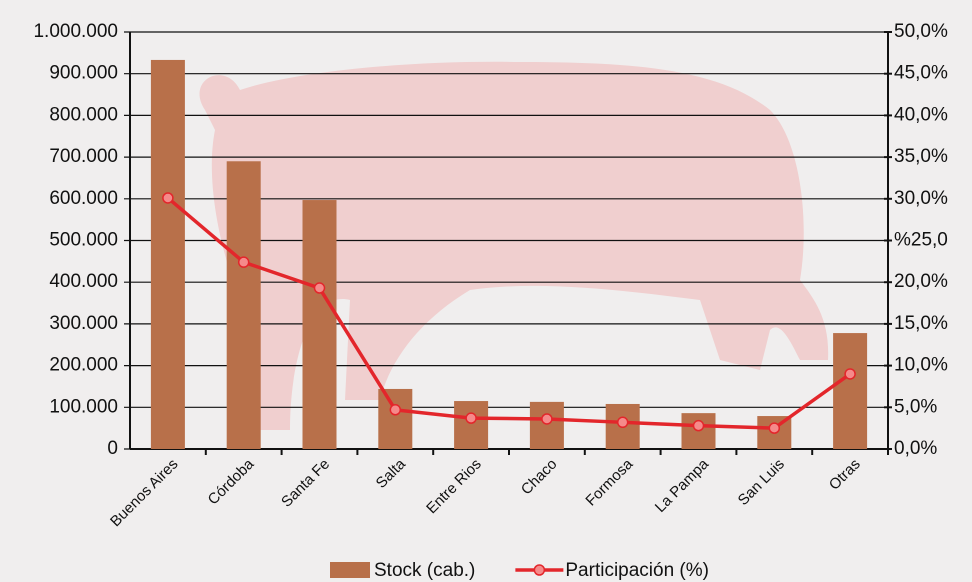 Image resolution: width=972 pixels, height=582 pixels. I want to click on y2-tick-label: %25,0, so click(921, 240).